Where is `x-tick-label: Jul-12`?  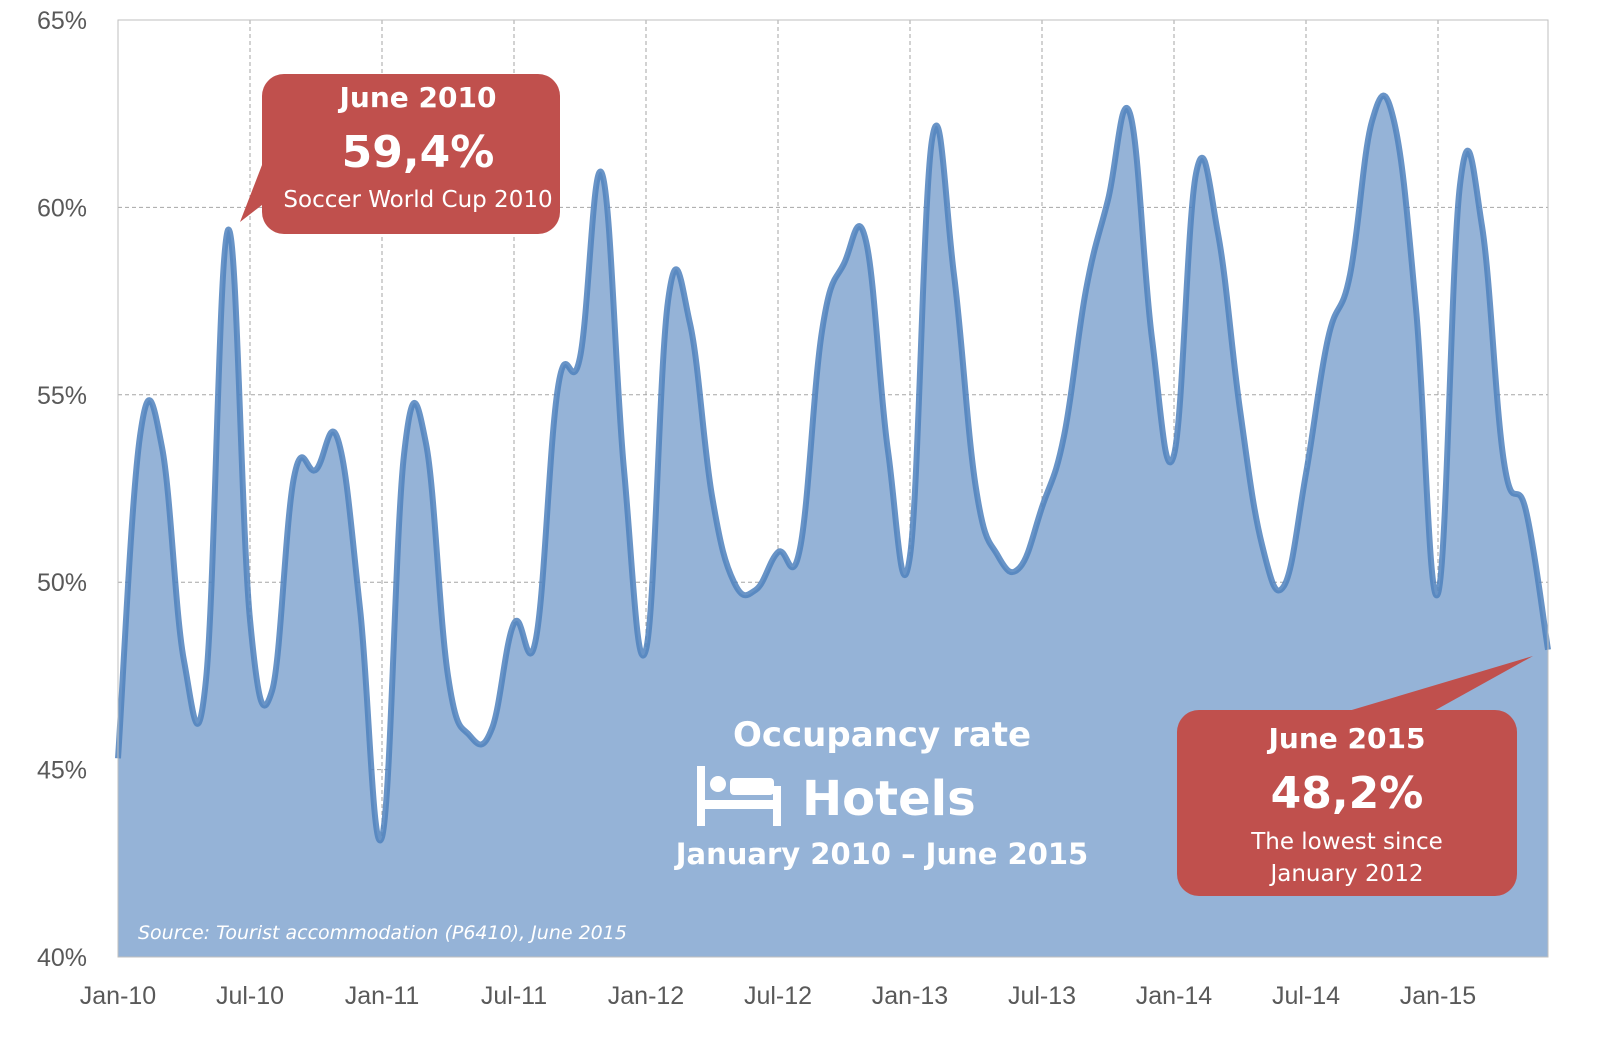 x-tick-label: Jul-12 is located at coordinates (778, 996).